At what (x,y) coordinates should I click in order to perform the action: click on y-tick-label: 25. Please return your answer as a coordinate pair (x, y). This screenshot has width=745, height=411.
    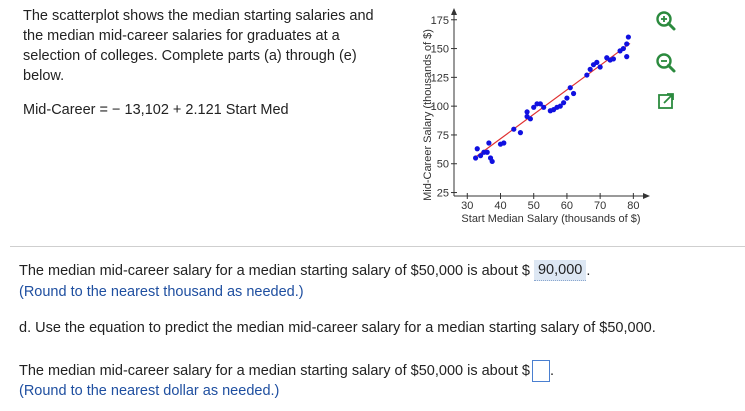
    Looking at the image, I should click on (443, 194).